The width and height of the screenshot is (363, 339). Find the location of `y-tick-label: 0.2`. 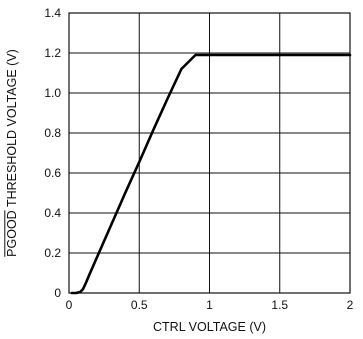

y-tick-label: 0.2 is located at coordinates (52, 253).